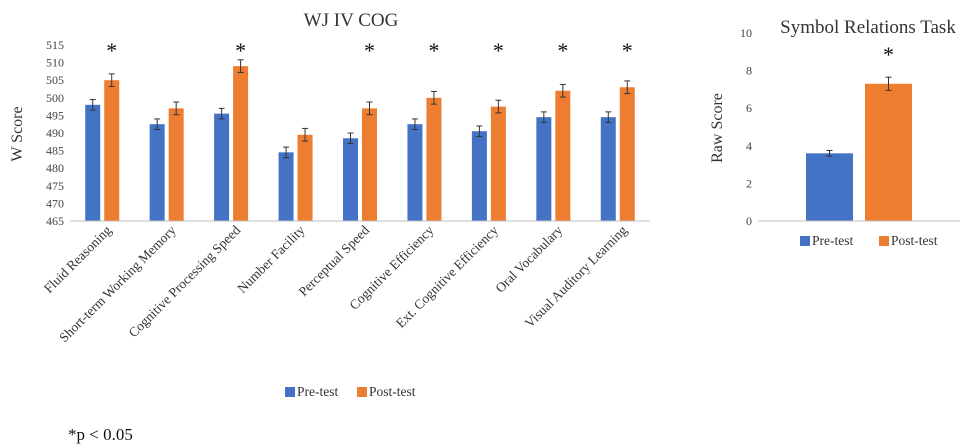 The height and width of the screenshot is (445, 966). Describe the element at coordinates (55, 115) in the screenshot. I see `y-tick-label: 495` at that location.